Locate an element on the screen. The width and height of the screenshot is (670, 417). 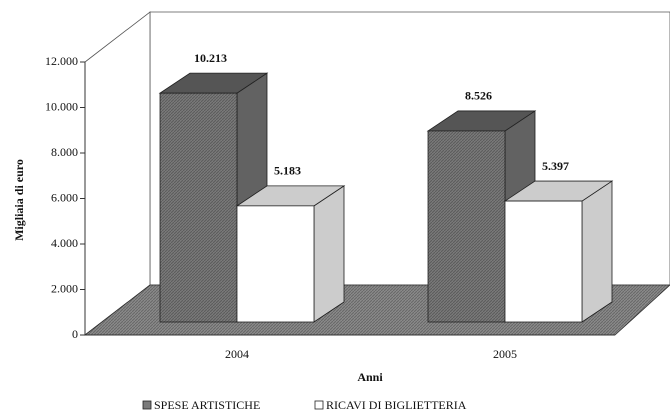
x-tick-label: 2005 is located at coordinates (505, 354).